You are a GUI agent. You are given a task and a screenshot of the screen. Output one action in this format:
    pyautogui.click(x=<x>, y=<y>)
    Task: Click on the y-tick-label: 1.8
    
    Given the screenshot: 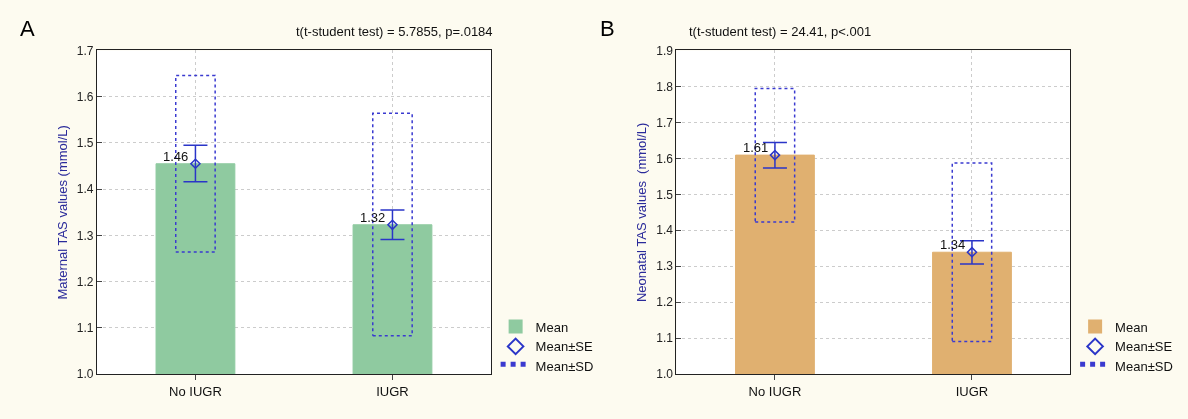 What is the action you would take?
    pyautogui.click(x=665, y=86)
    